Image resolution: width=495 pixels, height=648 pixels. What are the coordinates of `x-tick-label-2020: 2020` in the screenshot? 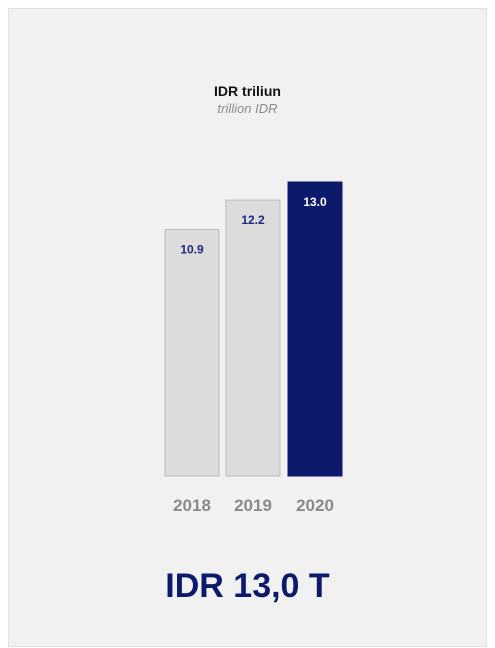 It's located at (315, 505).